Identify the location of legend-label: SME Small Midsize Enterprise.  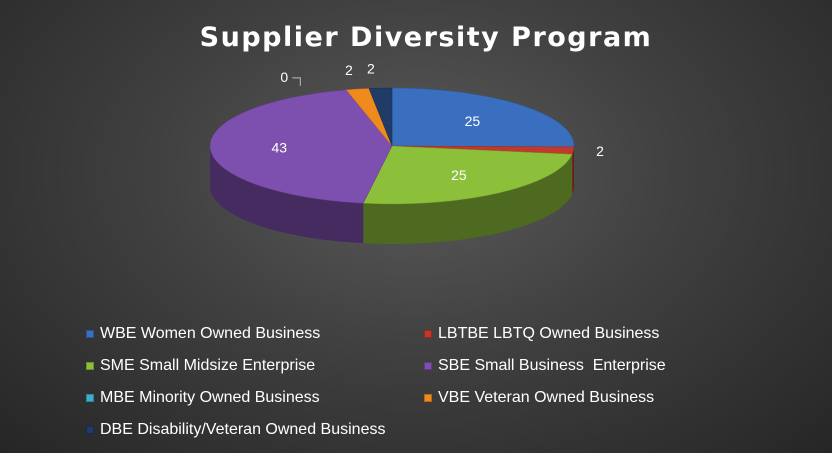
(208, 365).